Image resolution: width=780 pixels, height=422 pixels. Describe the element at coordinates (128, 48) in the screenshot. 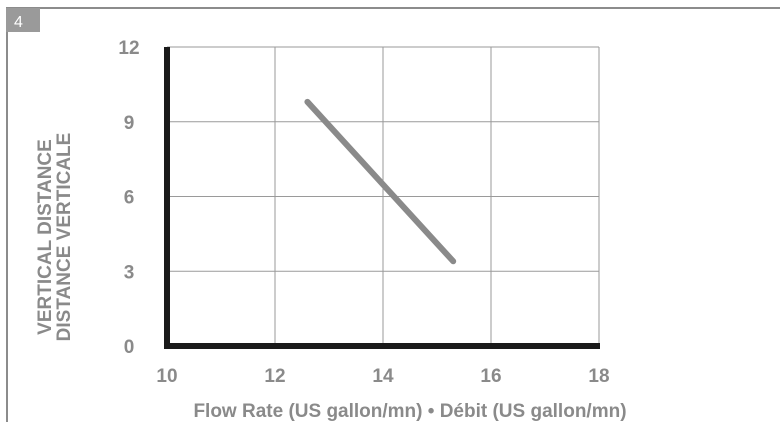

I see `y-tick-label-12: 12` at that location.